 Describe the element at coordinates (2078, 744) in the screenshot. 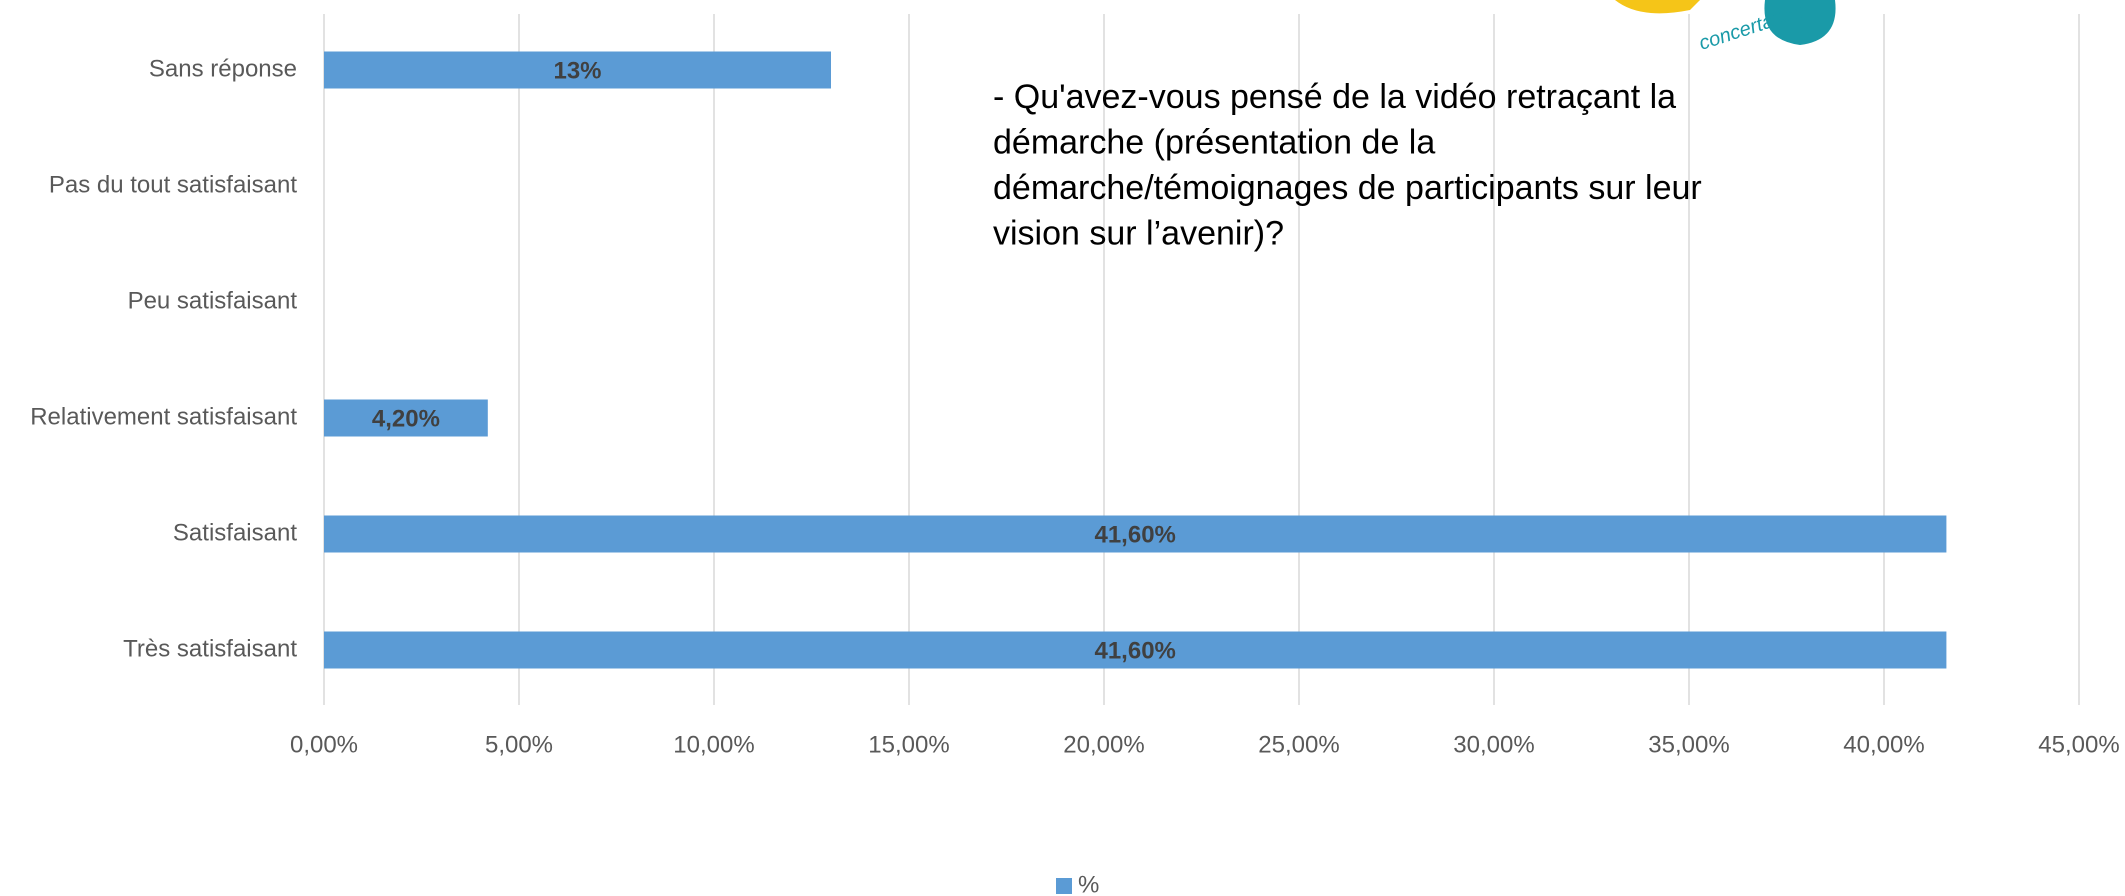

I see `x-tick-label: 45,00%` at that location.